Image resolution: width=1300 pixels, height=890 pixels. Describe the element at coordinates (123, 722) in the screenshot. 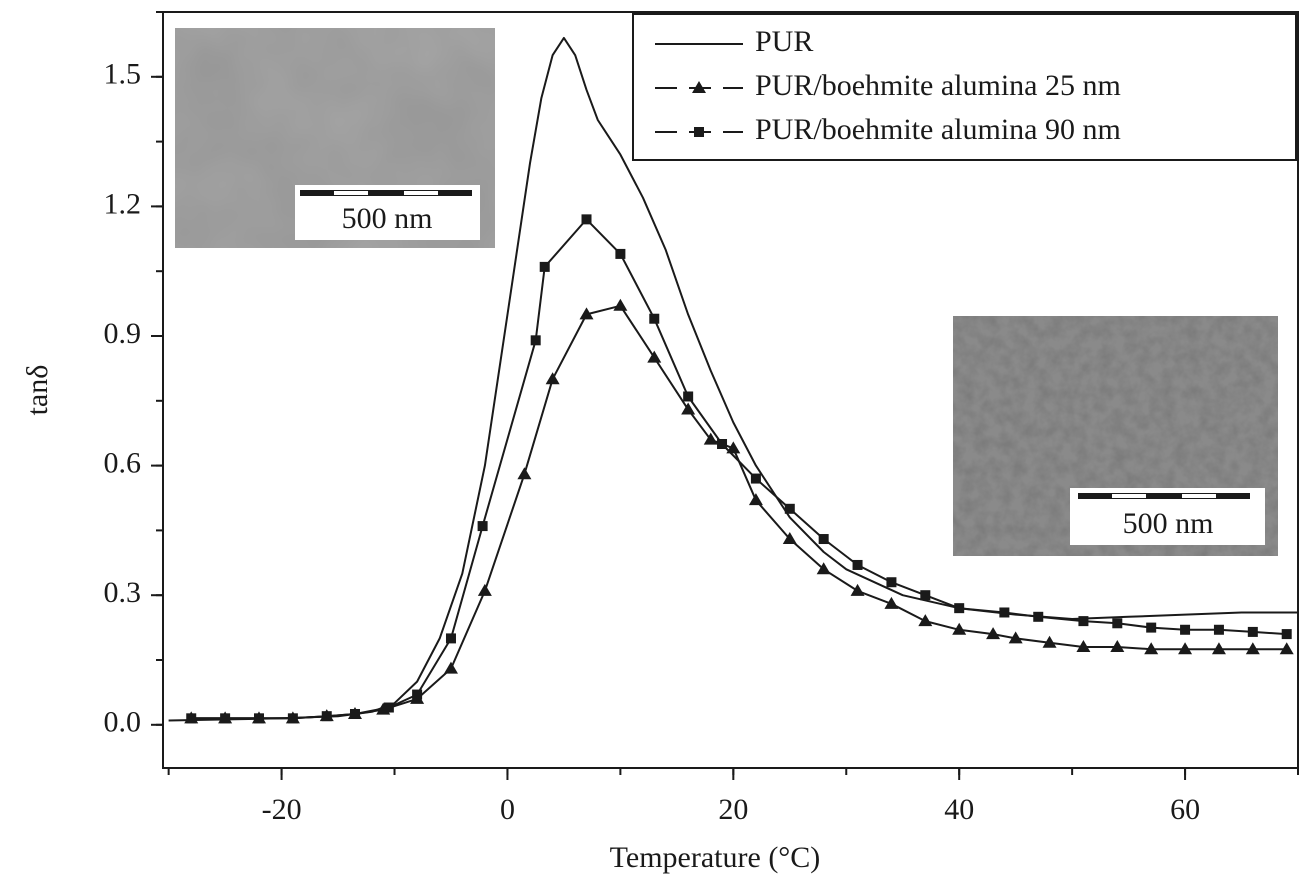

I see `y-tick-label: 0.0` at that location.